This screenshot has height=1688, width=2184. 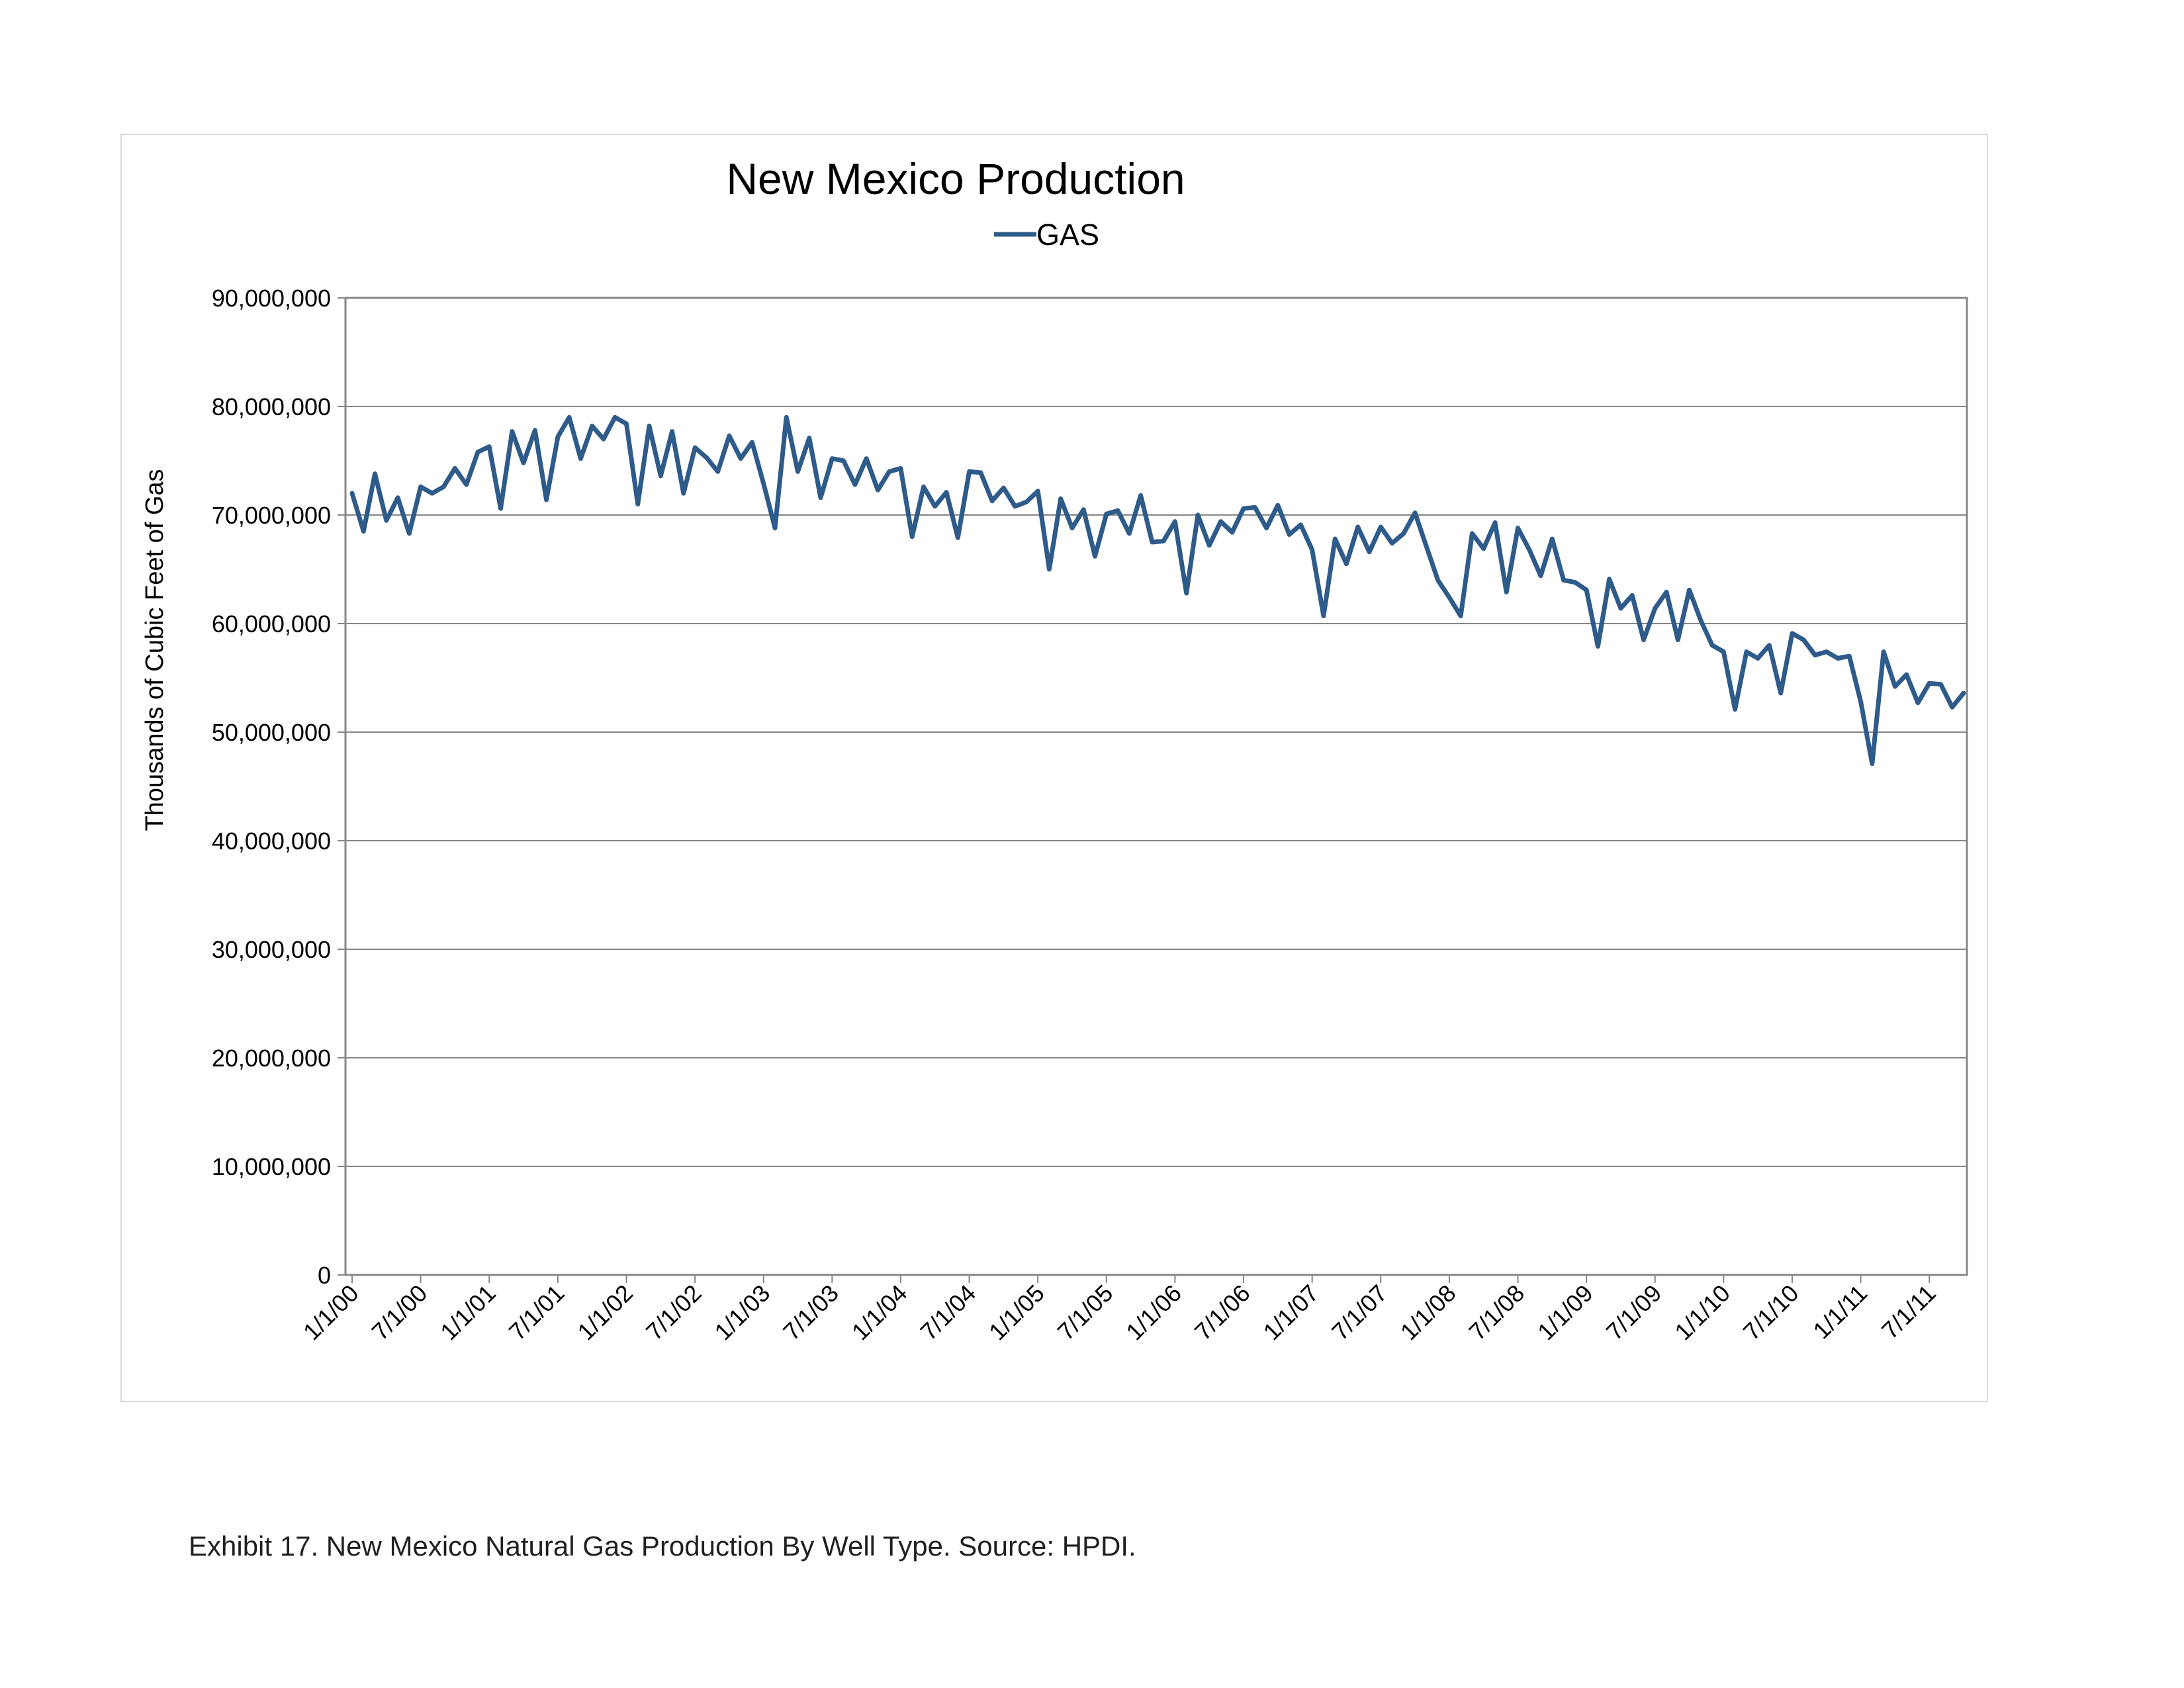 What do you see at coordinates (271, 732) in the screenshot?
I see `y-tick-label: 50,000,000` at bounding box center [271, 732].